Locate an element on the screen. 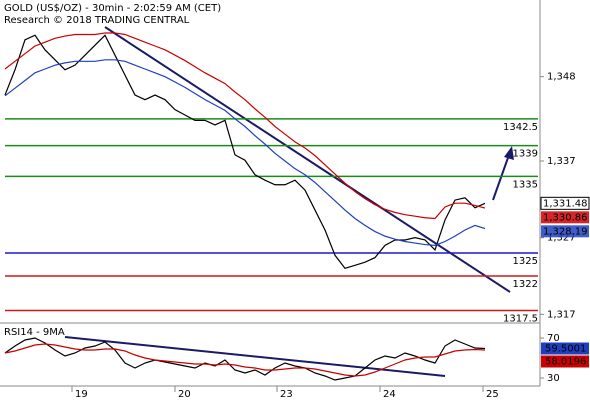  price-tag-label: 1,328.19 is located at coordinates (565, 231).